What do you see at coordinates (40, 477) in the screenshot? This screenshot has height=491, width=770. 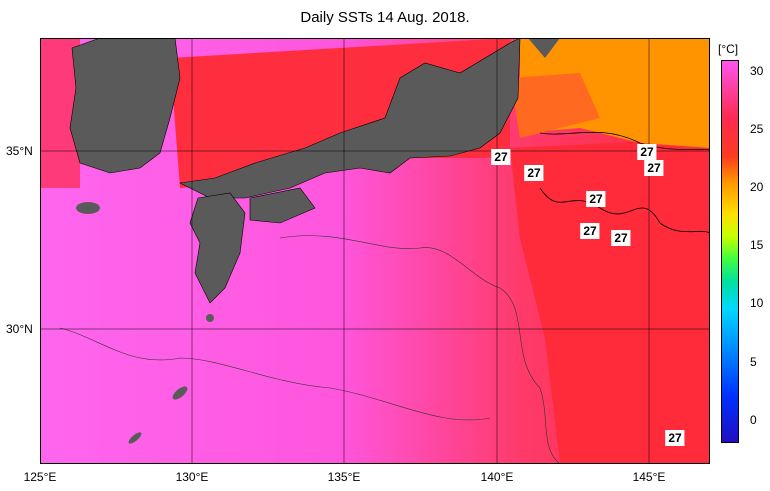 I see `lon-label: 125°E` at bounding box center [40, 477].